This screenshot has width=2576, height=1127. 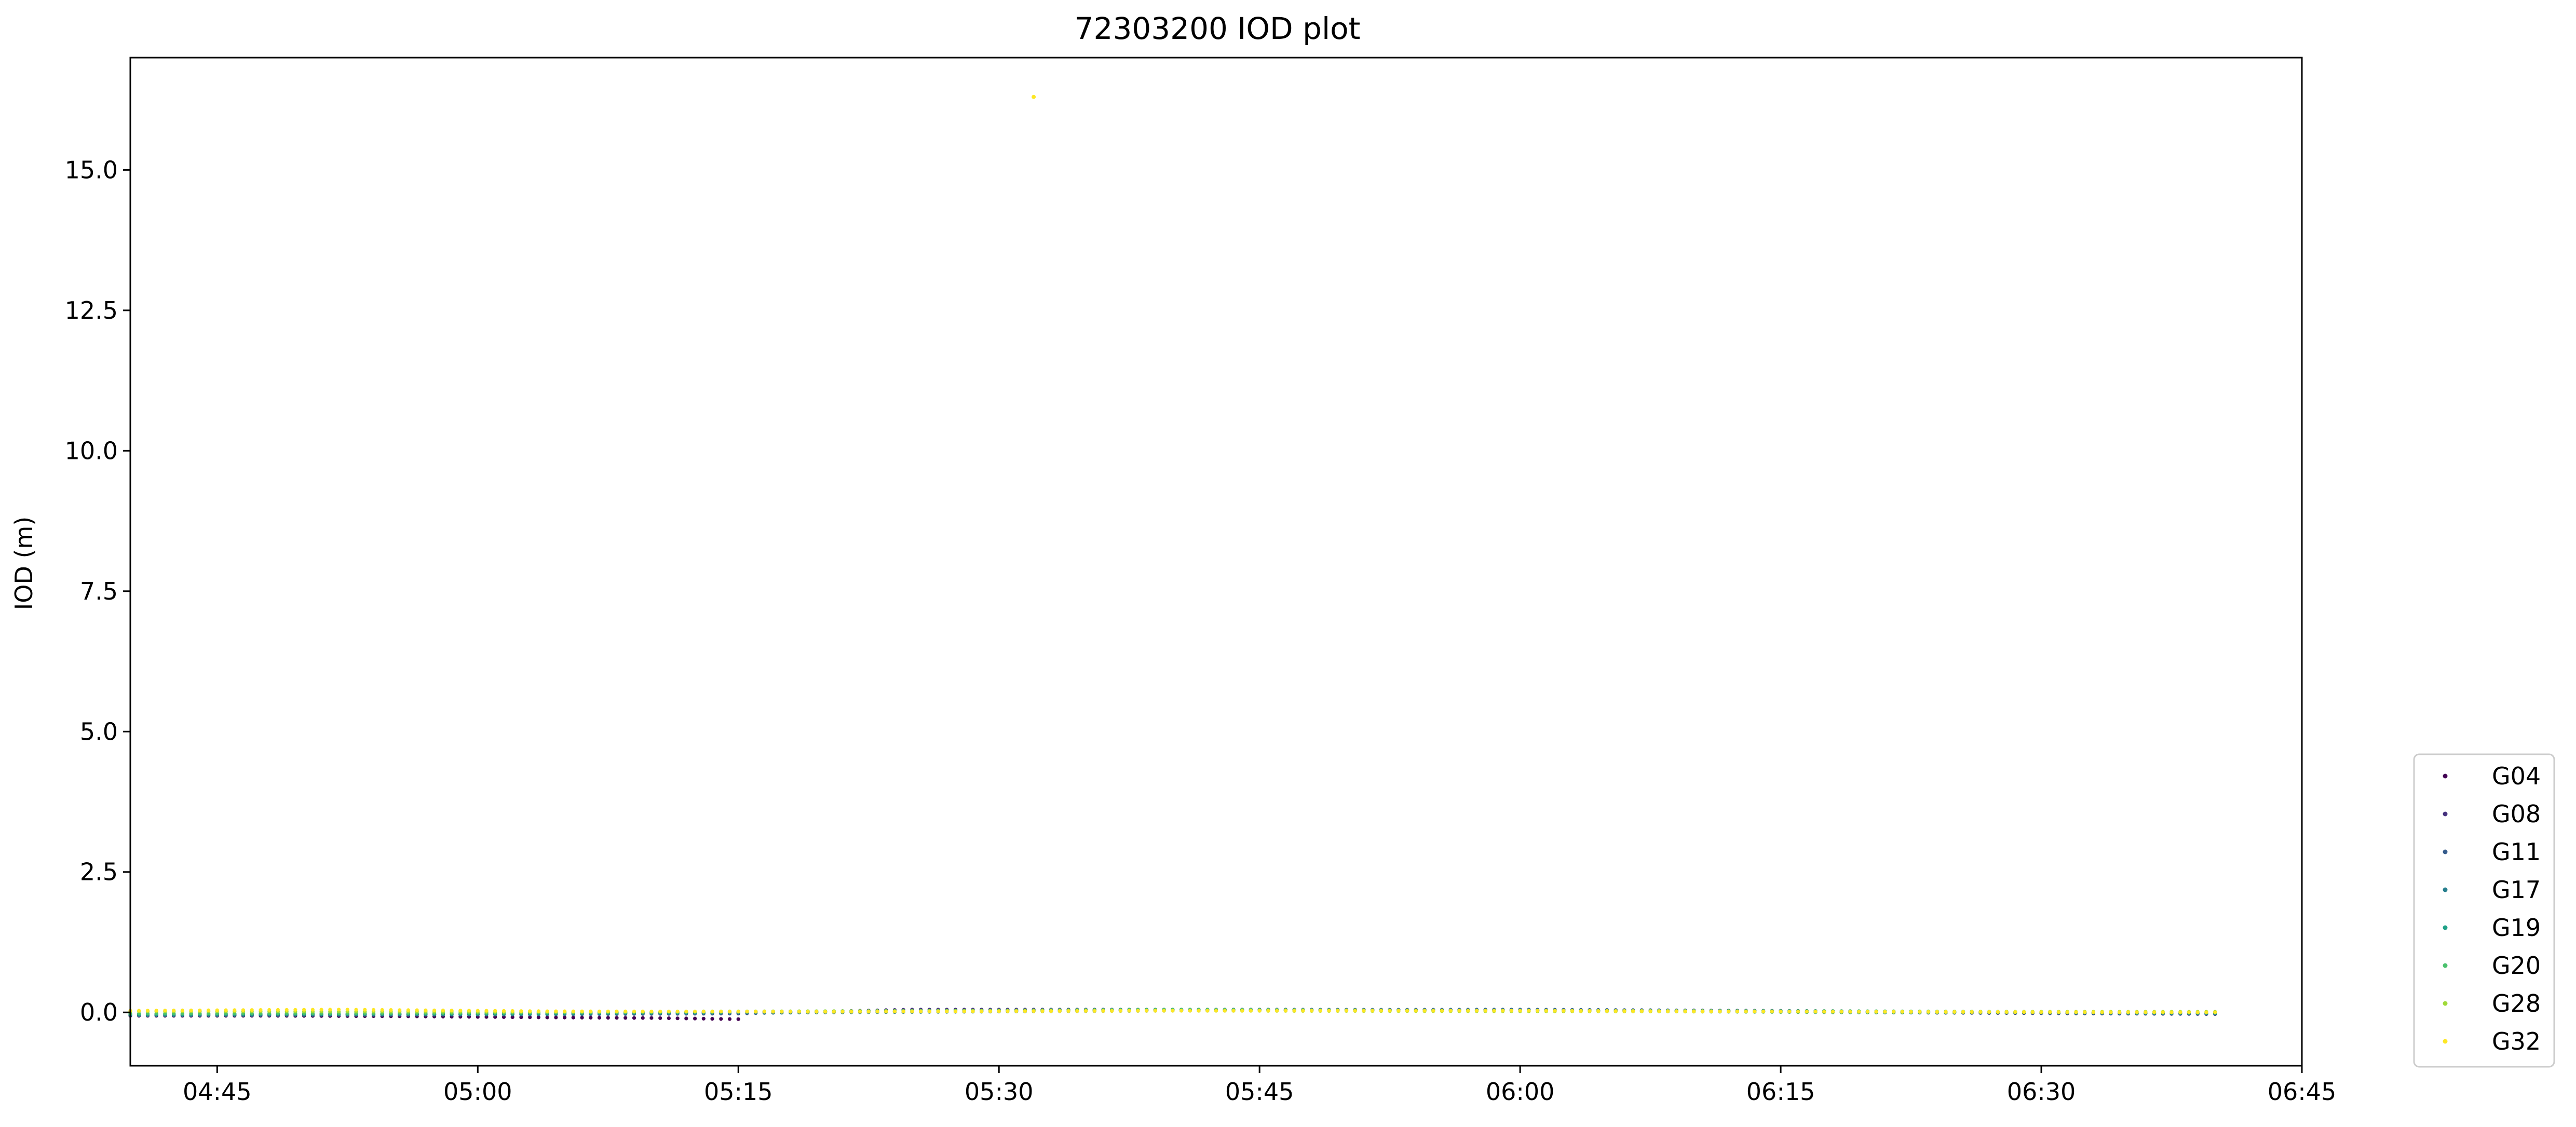 I want to click on chart-title: 72303200 IOD plot, so click(x=1218, y=28).